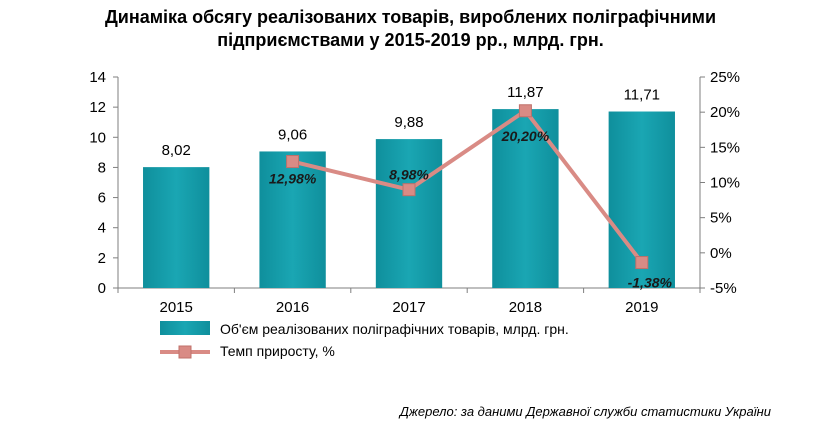 The height and width of the screenshot is (432, 821). What do you see at coordinates (409, 175) in the screenshot?
I see `growth-value-label: 8,98%` at bounding box center [409, 175].